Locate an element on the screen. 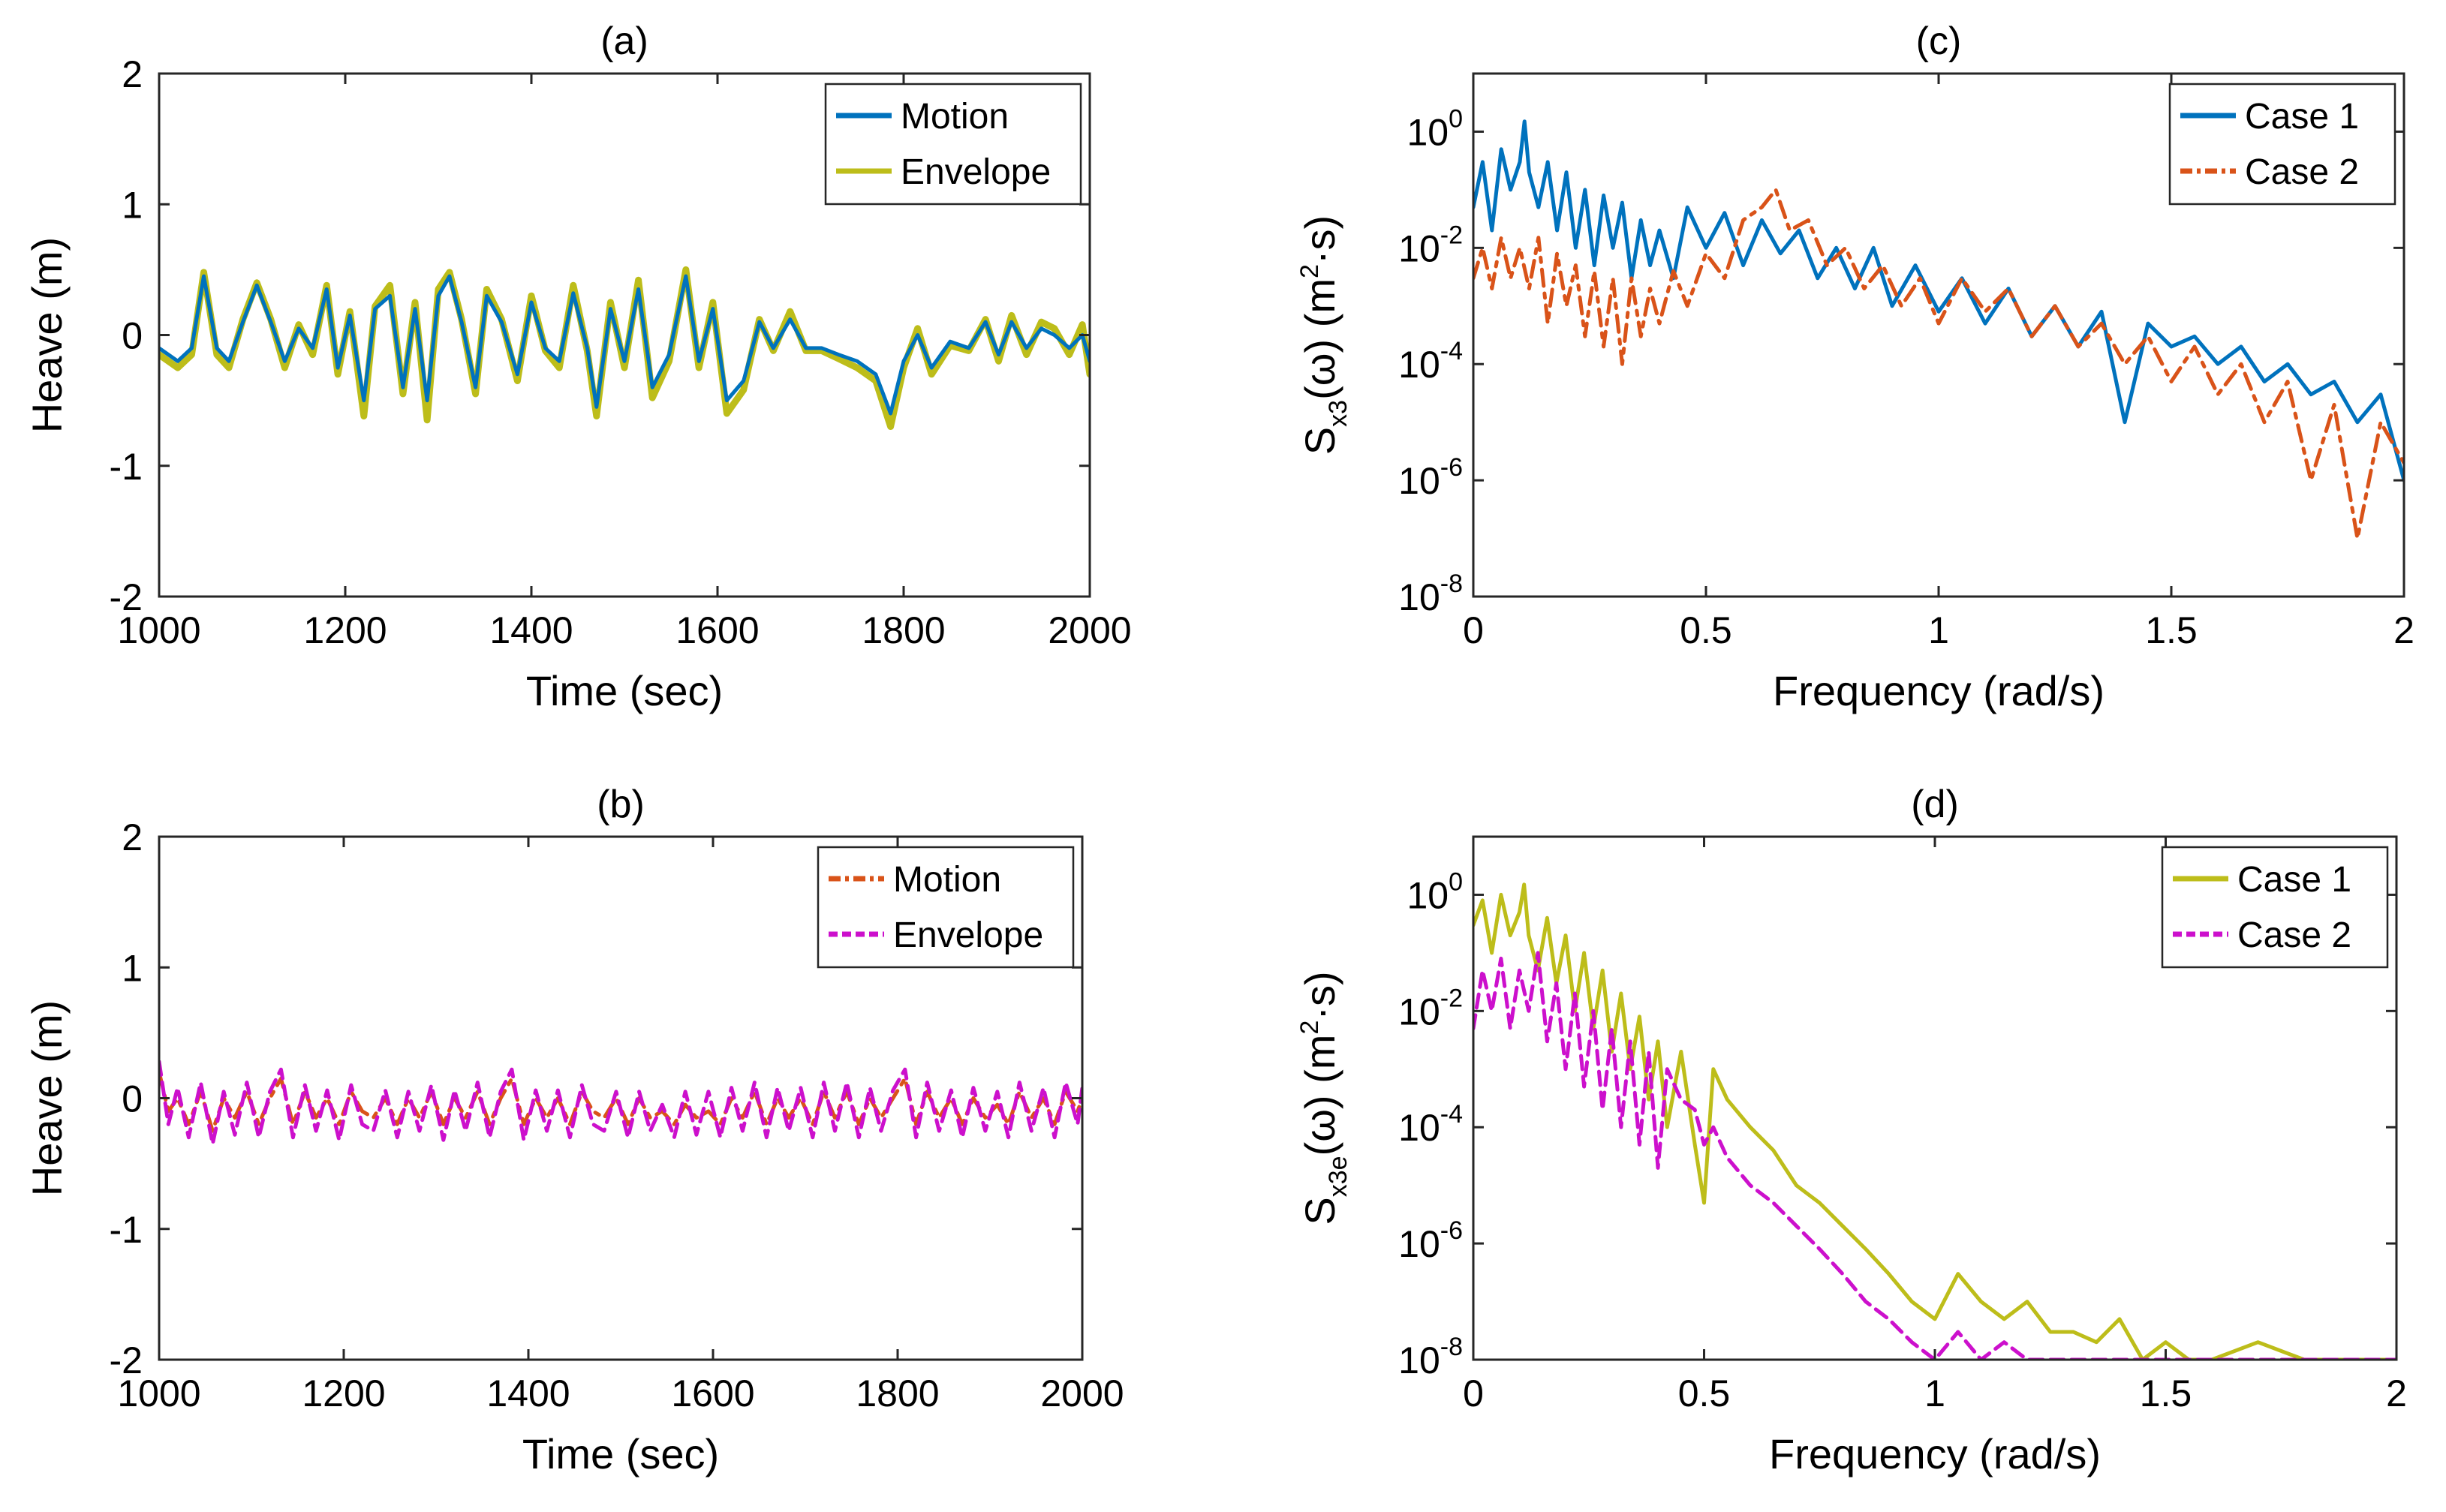 The height and width of the screenshot is (1512, 2446). y-axis-label: Sx3e(ω) (m2·s) is located at coordinates (1323, 1098).